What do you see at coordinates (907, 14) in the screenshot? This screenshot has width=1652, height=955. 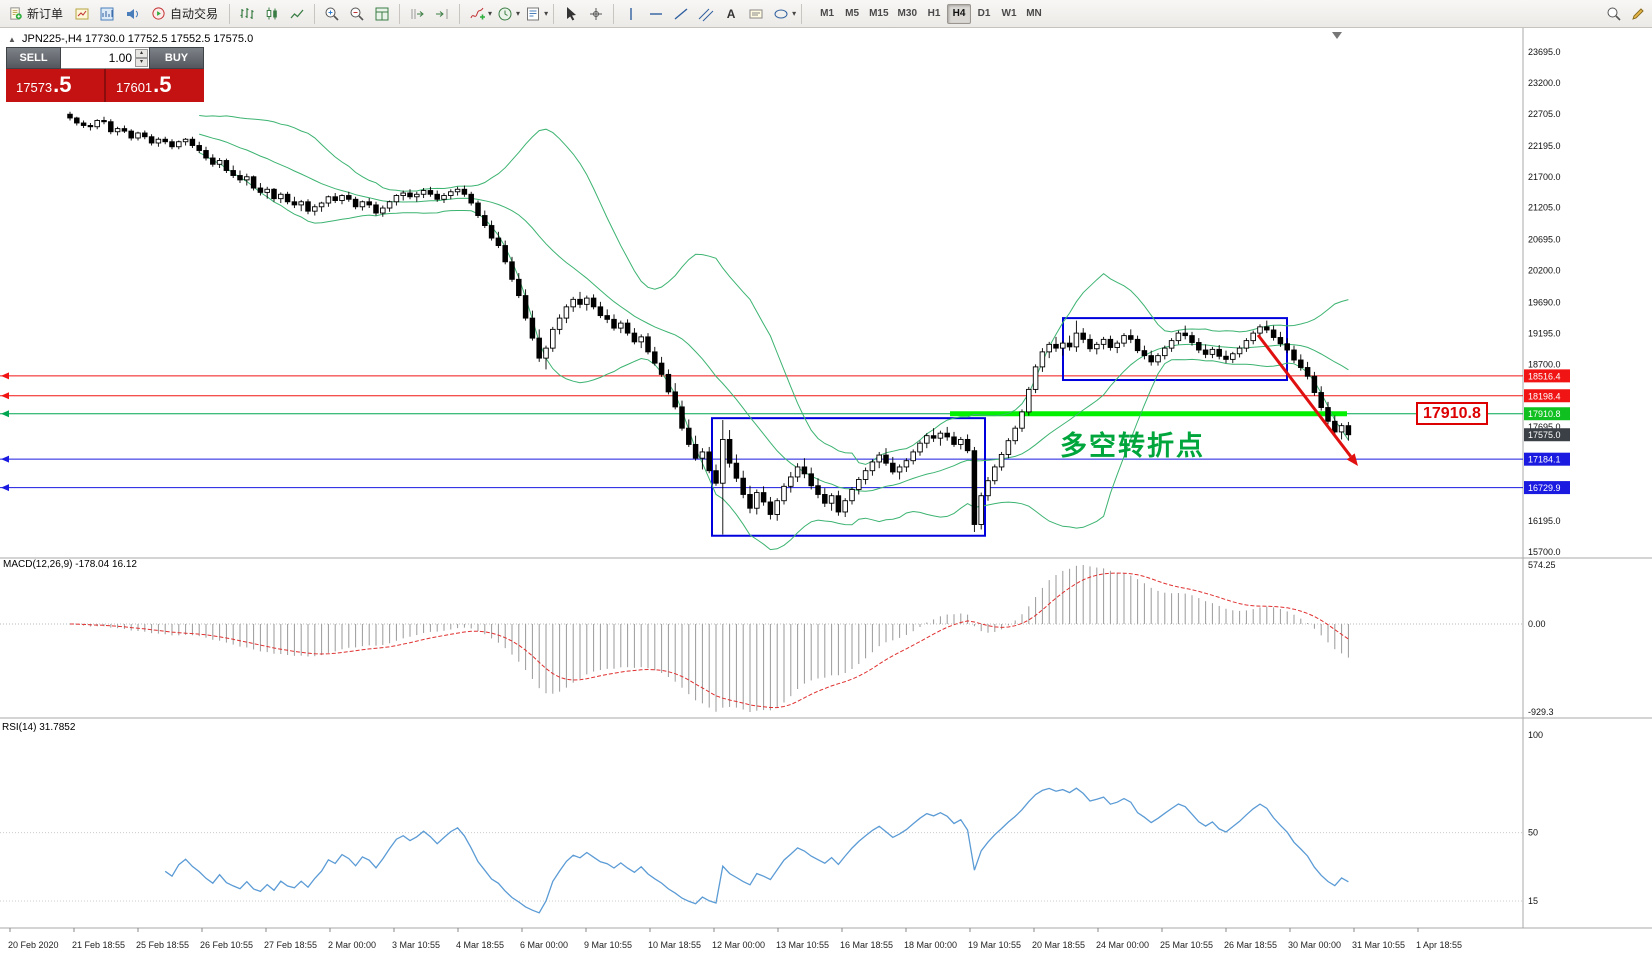 I see `timeframe-m30-button: M30` at bounding box center [907, 14].